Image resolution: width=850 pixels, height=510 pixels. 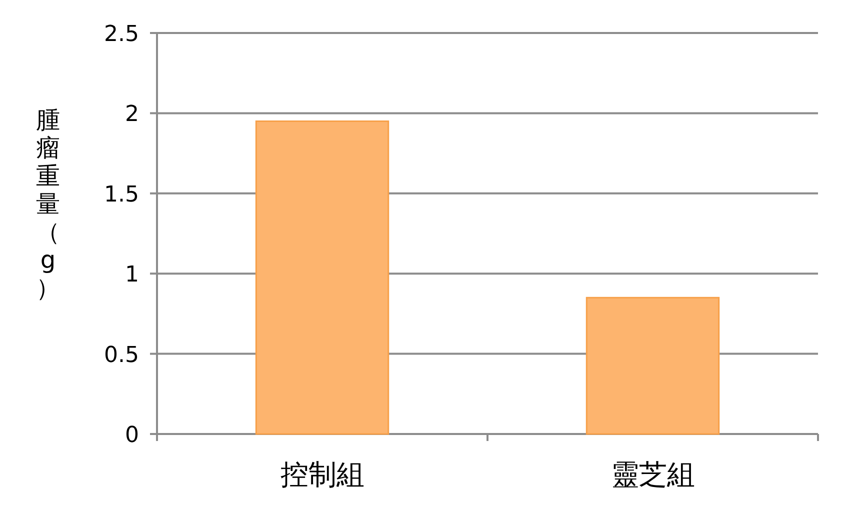 What do you see at coordinates (48, 204) in the screenshot?
I see `y-axis-title: 腫瘤重量（g）` at bounding box center [48, 204].